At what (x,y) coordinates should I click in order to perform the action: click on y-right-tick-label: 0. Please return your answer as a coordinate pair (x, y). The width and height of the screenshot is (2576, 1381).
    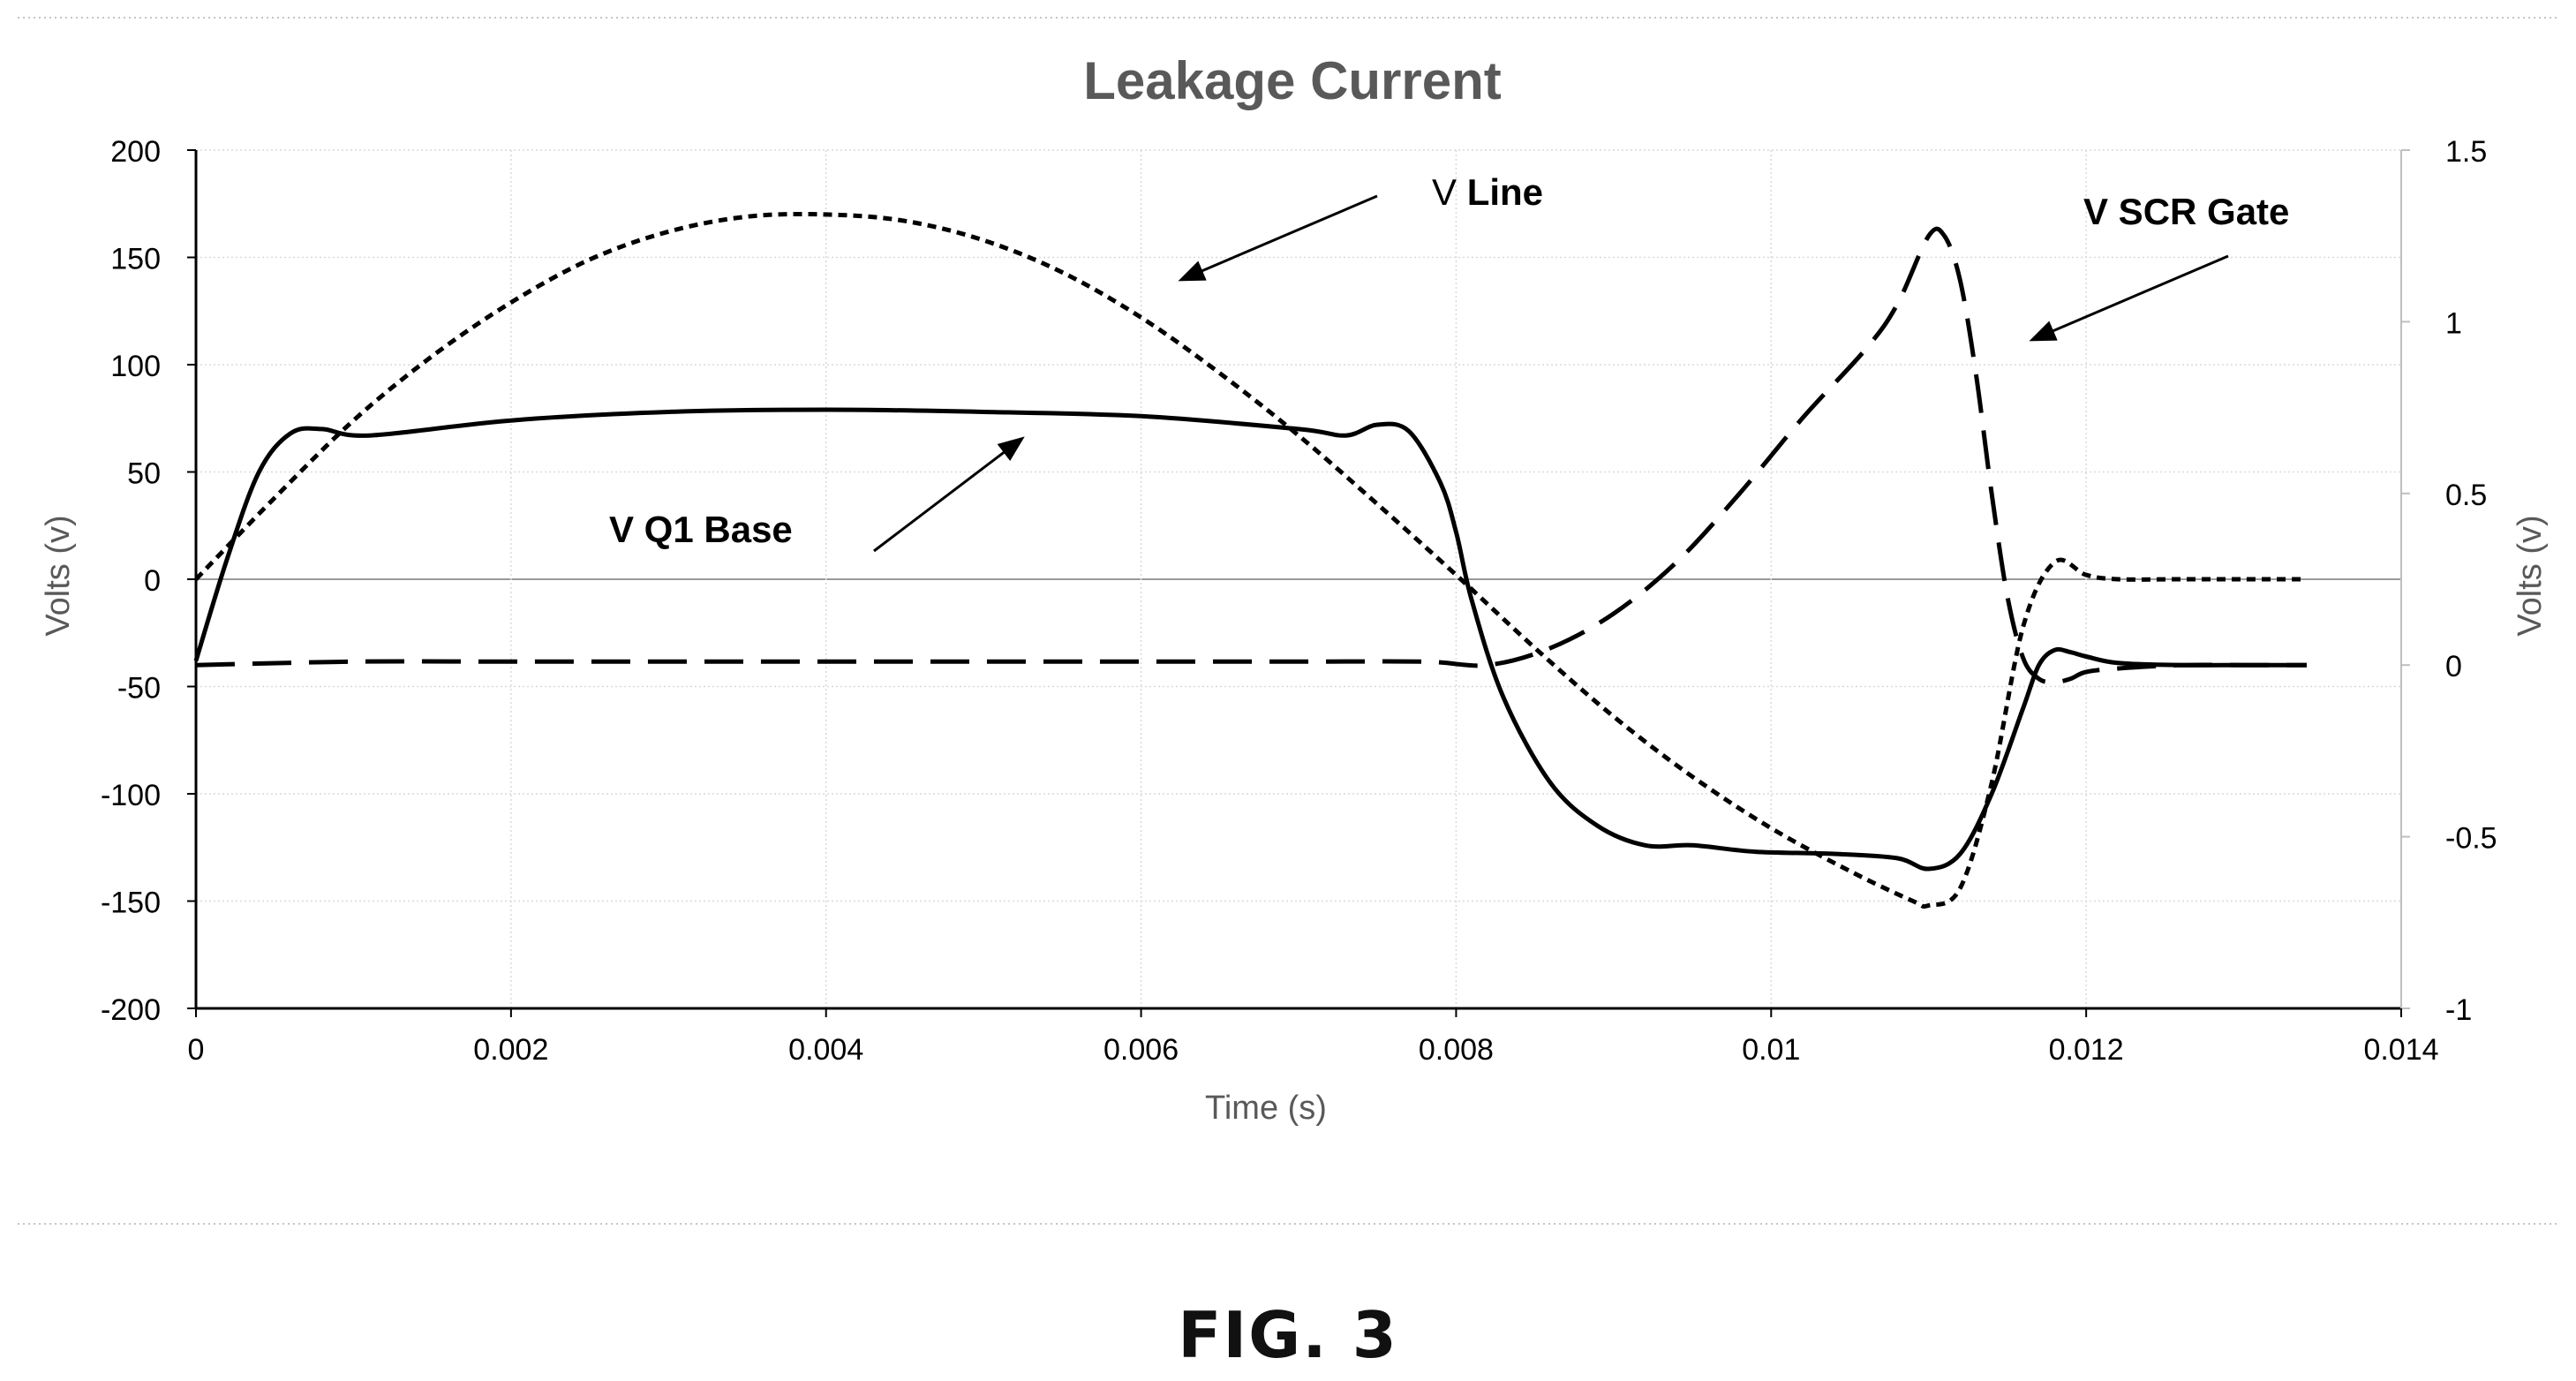
    Looking at the image, I should click on (2454, 666).